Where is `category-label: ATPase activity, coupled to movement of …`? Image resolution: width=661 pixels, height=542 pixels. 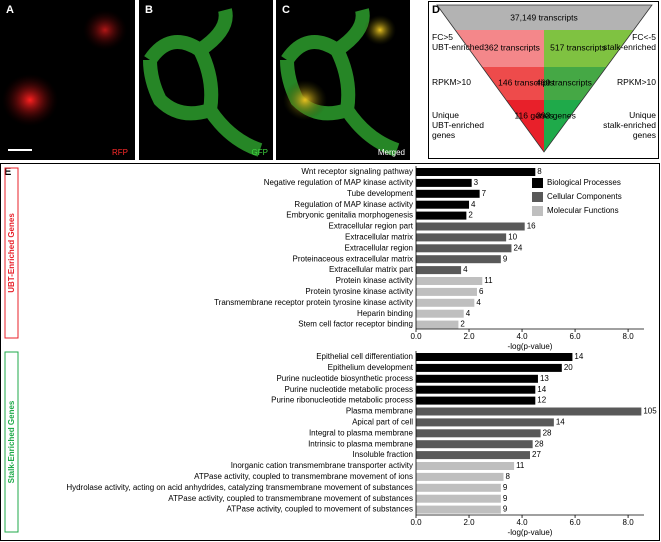
category-label: ATPase activity, coupled to movement of … is located at coordinates (320, 509).